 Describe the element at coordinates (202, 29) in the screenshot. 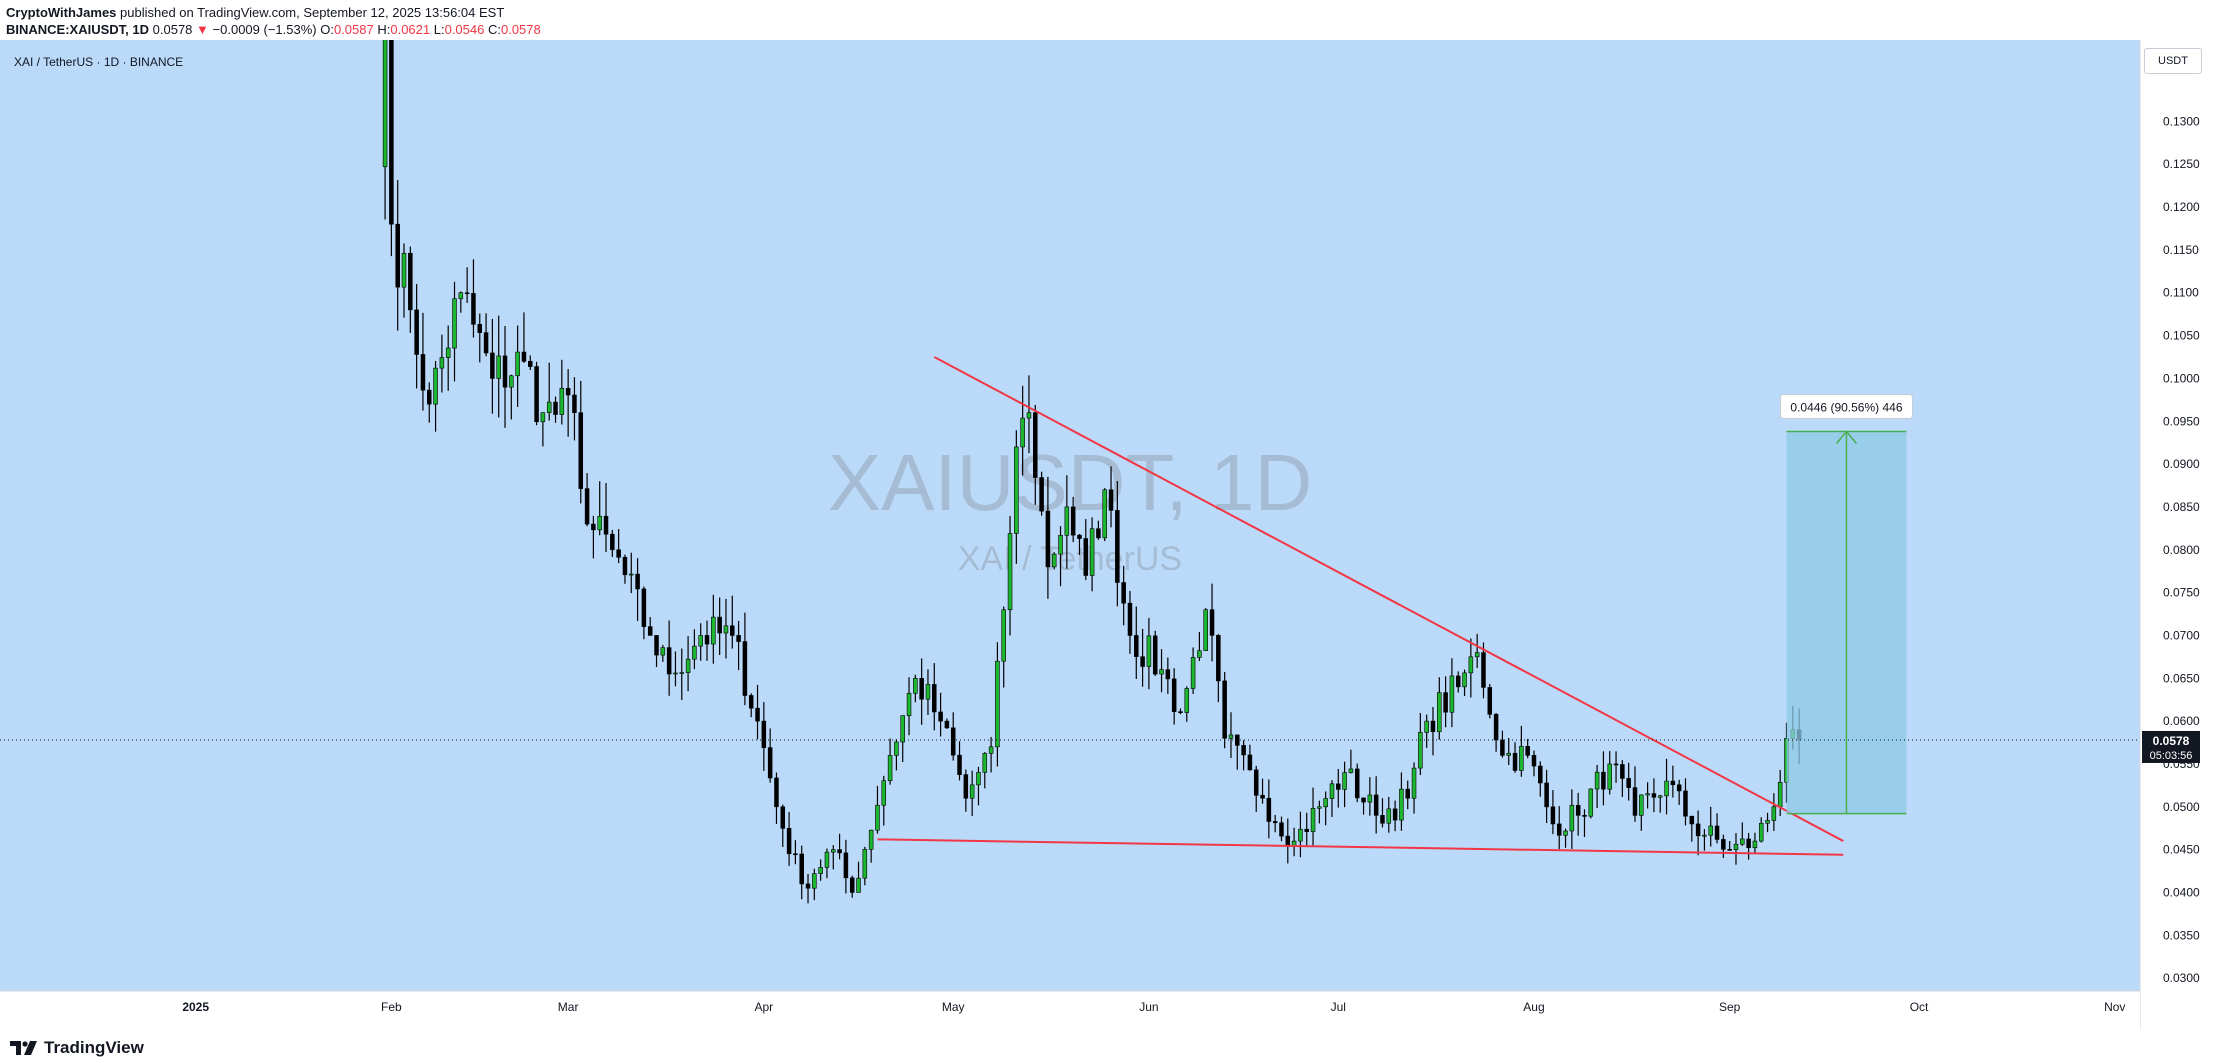

I see `change-arrow-icon: ▼` at that location.